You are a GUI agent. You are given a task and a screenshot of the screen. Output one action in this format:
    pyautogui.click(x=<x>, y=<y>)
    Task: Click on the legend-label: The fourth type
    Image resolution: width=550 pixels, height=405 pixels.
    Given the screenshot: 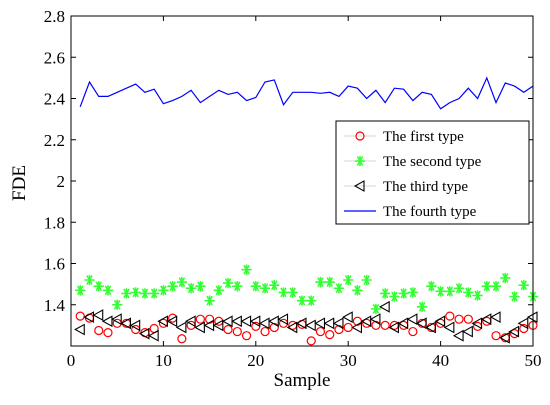 What is the action you would take?
    pyautogui.click(x=430, y=212)
    